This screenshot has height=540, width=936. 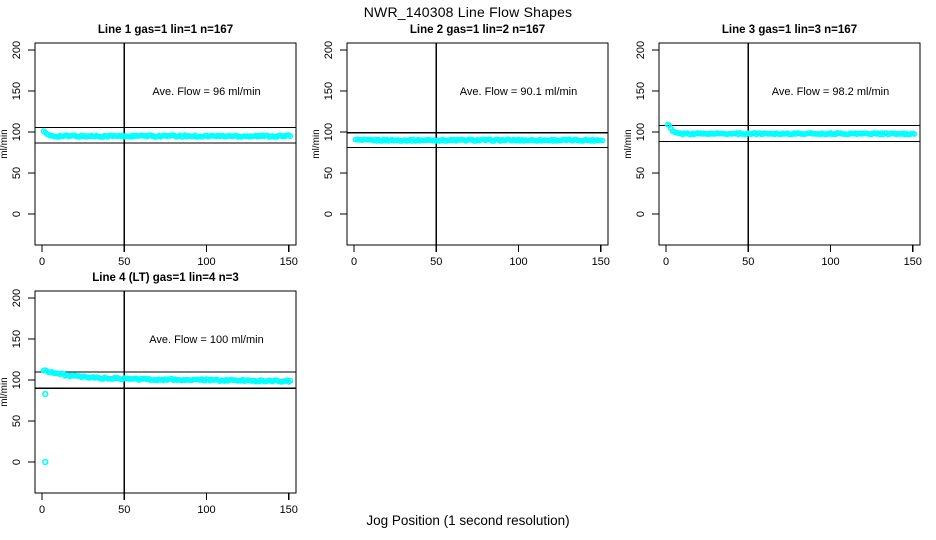 What do you see at coordinates (789, 30) in the screenshot?
I see `subplot-title: Line 3 gas=1 lin=3 n=167` at bounding box center [789, 30].